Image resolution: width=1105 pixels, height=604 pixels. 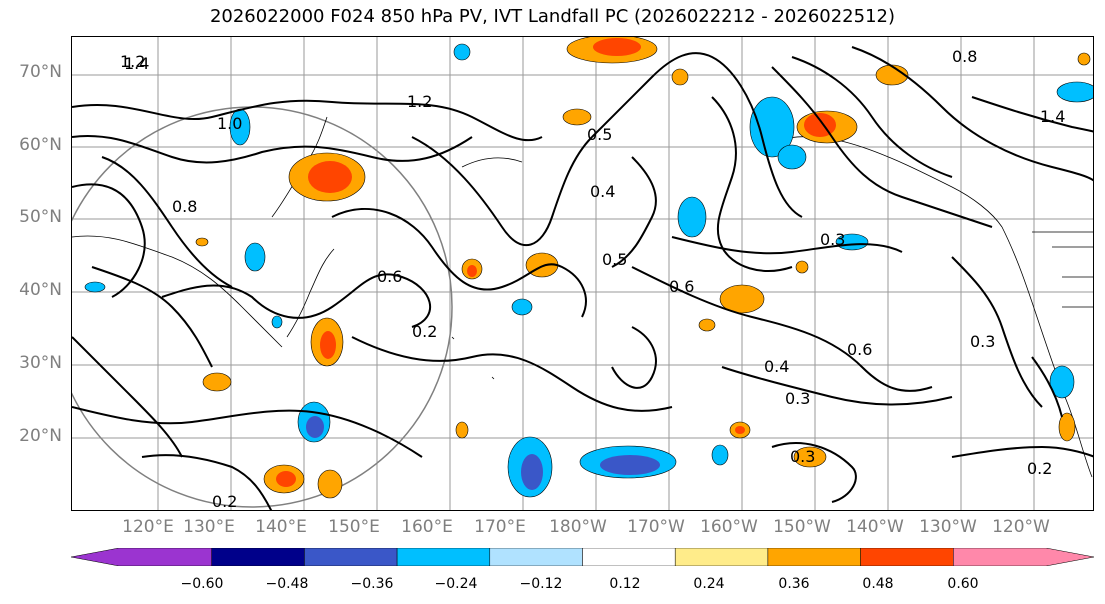 I want to click on colorbar-tick-label: −0.60, so click(x=202, y=584).